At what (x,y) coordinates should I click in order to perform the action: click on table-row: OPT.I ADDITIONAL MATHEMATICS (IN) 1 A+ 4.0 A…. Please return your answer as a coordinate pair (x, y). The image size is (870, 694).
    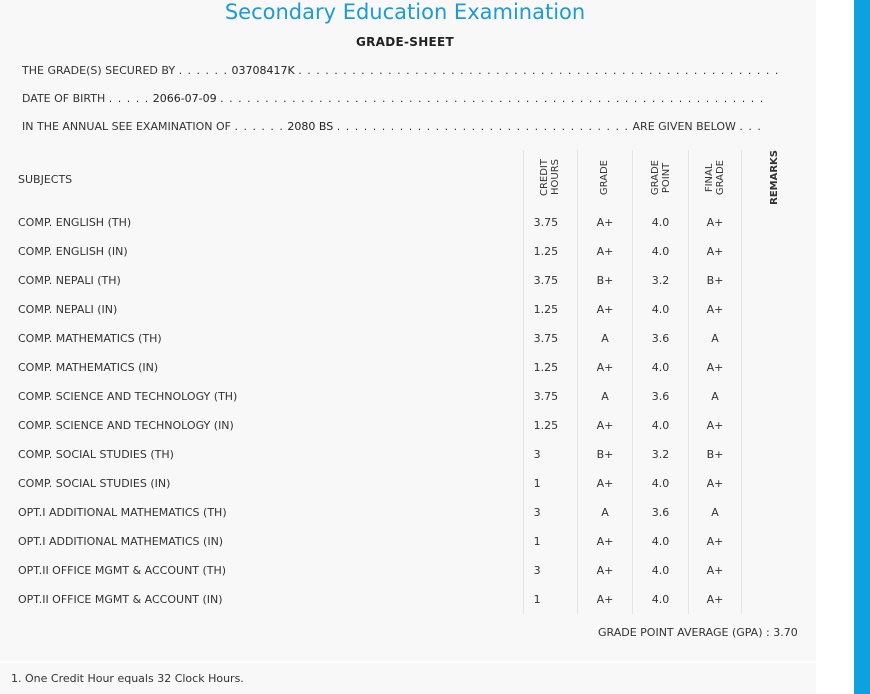
    Looking at the image, I should click on (407, 541).